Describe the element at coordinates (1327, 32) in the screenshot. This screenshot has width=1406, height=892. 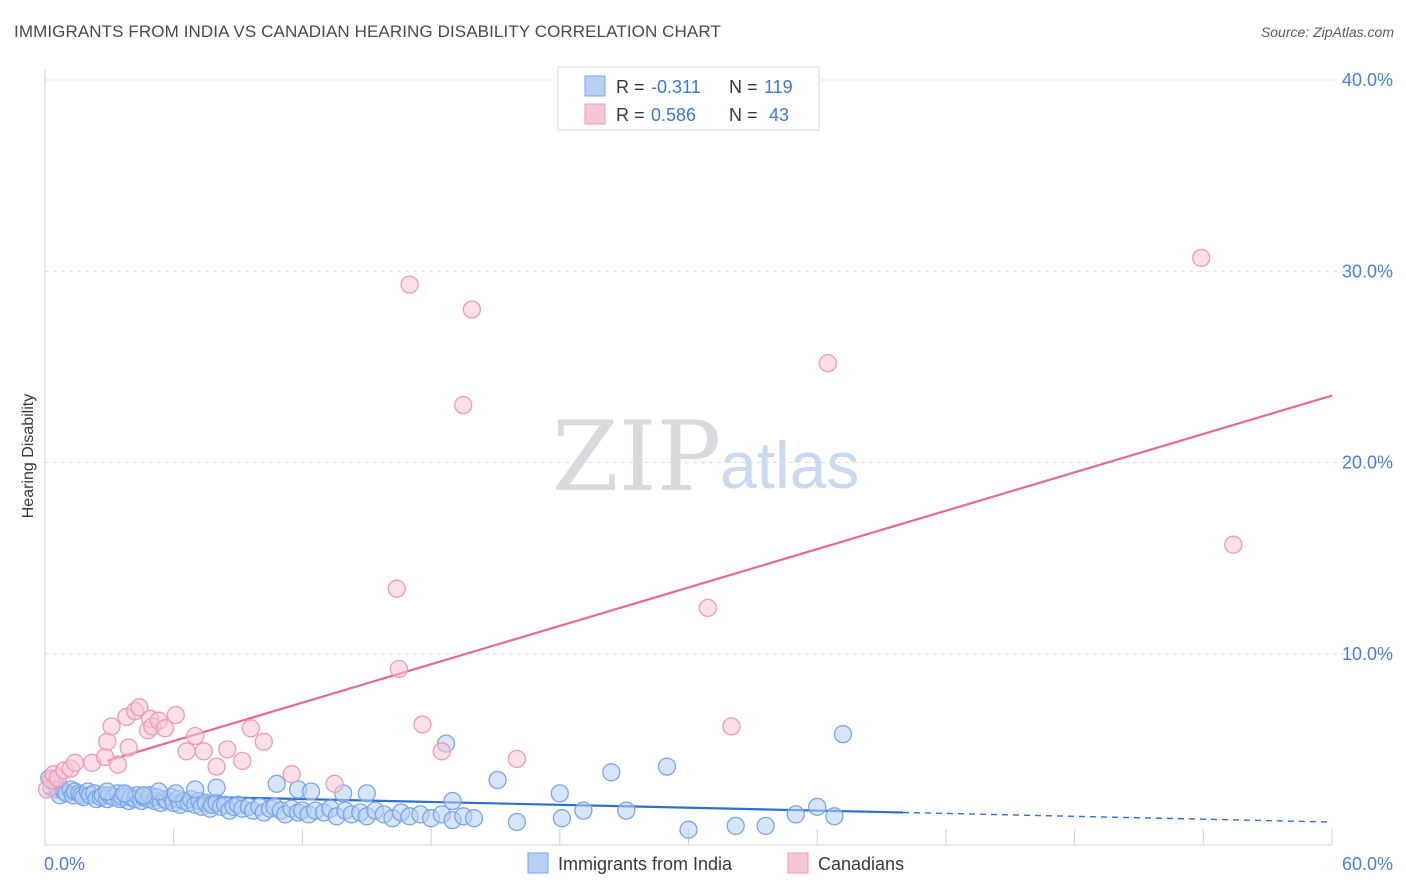
I see `source-label: Source: ZipAtlas.com` at that location.